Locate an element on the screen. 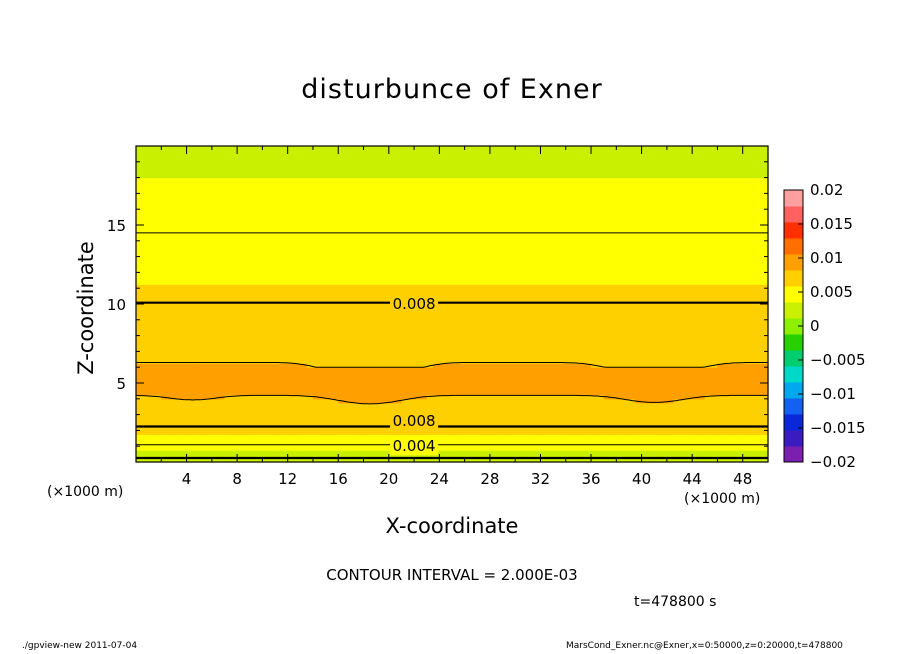 The height and width of the screenshot is (654, 904). x-tick-label: 36 is located at coordinates (590, 479).